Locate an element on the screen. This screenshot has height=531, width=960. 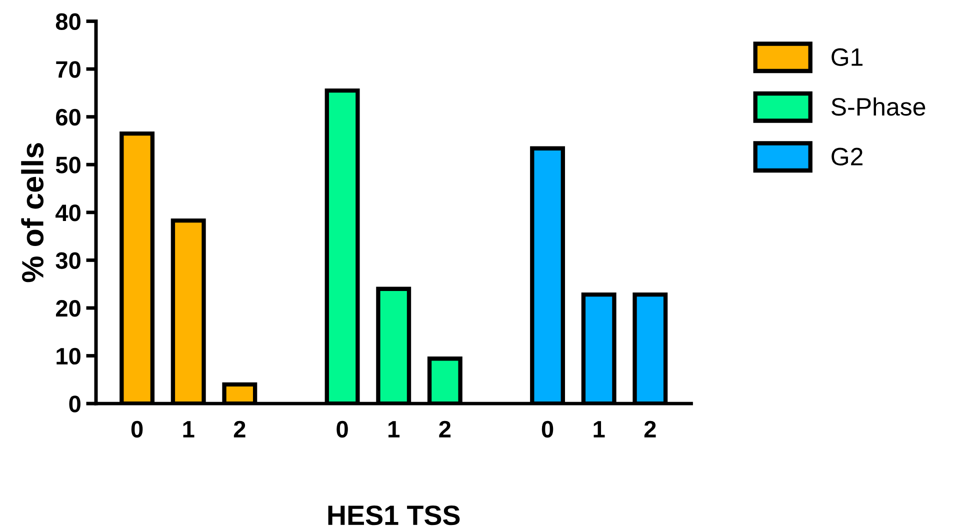
legend-label: G1 is located at coordinates (847, 57).